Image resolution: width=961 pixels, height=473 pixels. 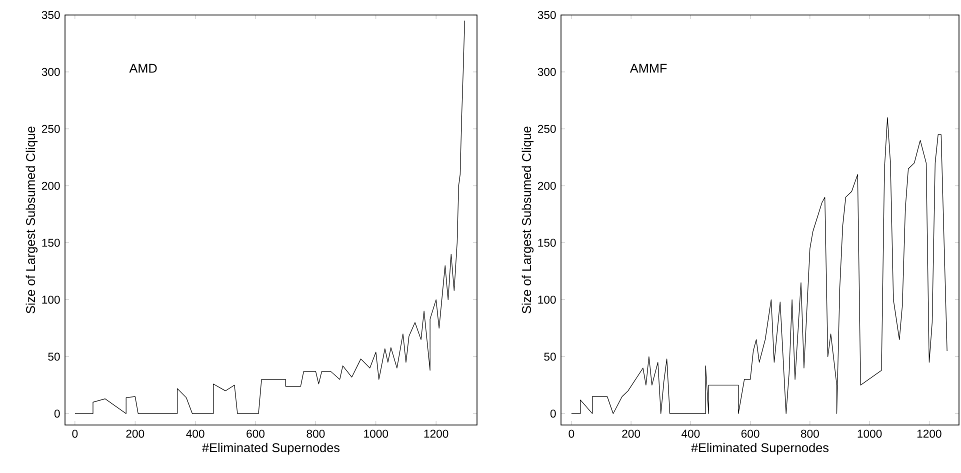 What do you see at coordinates (143, 68) in the screenshot?
I see `annotation: AMD` at bounding box center [143, 68].